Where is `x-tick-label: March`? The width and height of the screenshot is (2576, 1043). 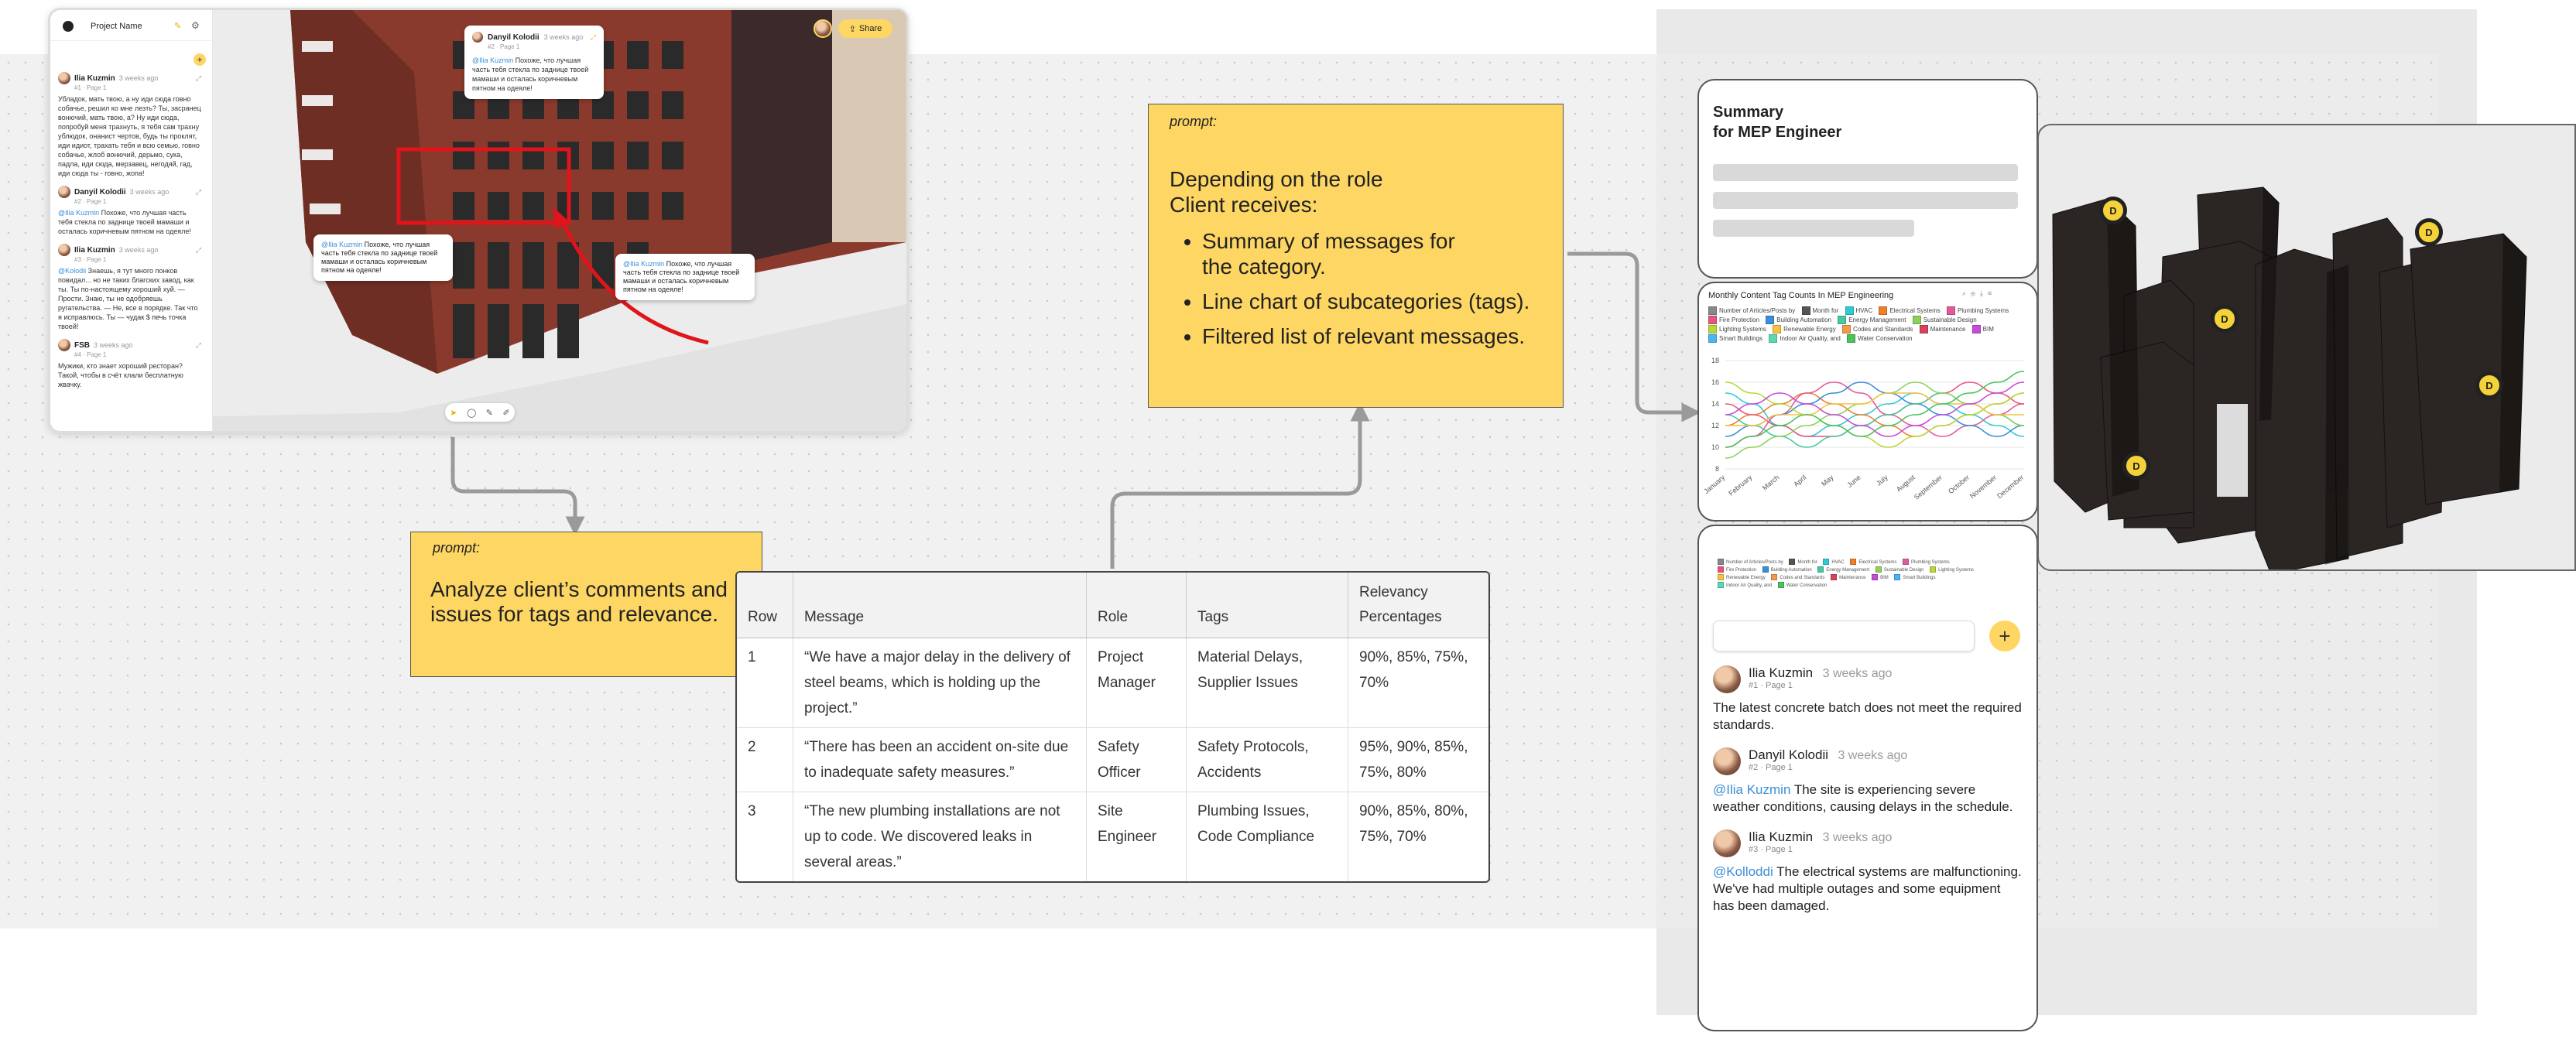 x-tick-label: March is located at coordinates (1771, 483).